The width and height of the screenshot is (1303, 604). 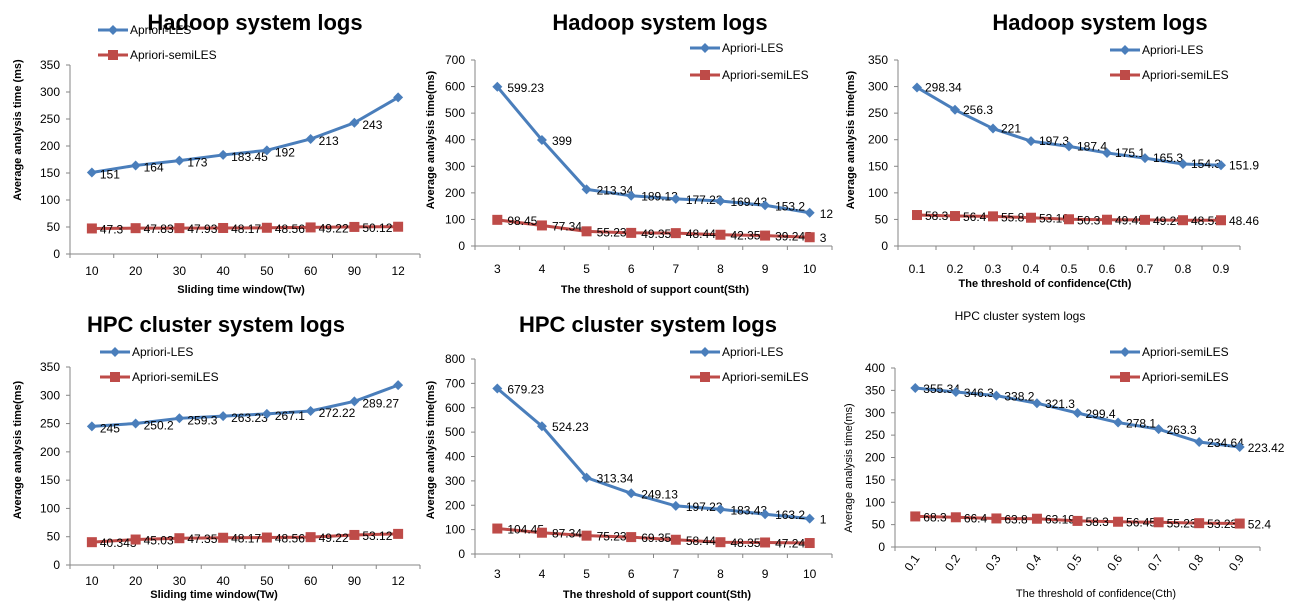 I want to click on data-label: 3, so click(x=823, y=238).